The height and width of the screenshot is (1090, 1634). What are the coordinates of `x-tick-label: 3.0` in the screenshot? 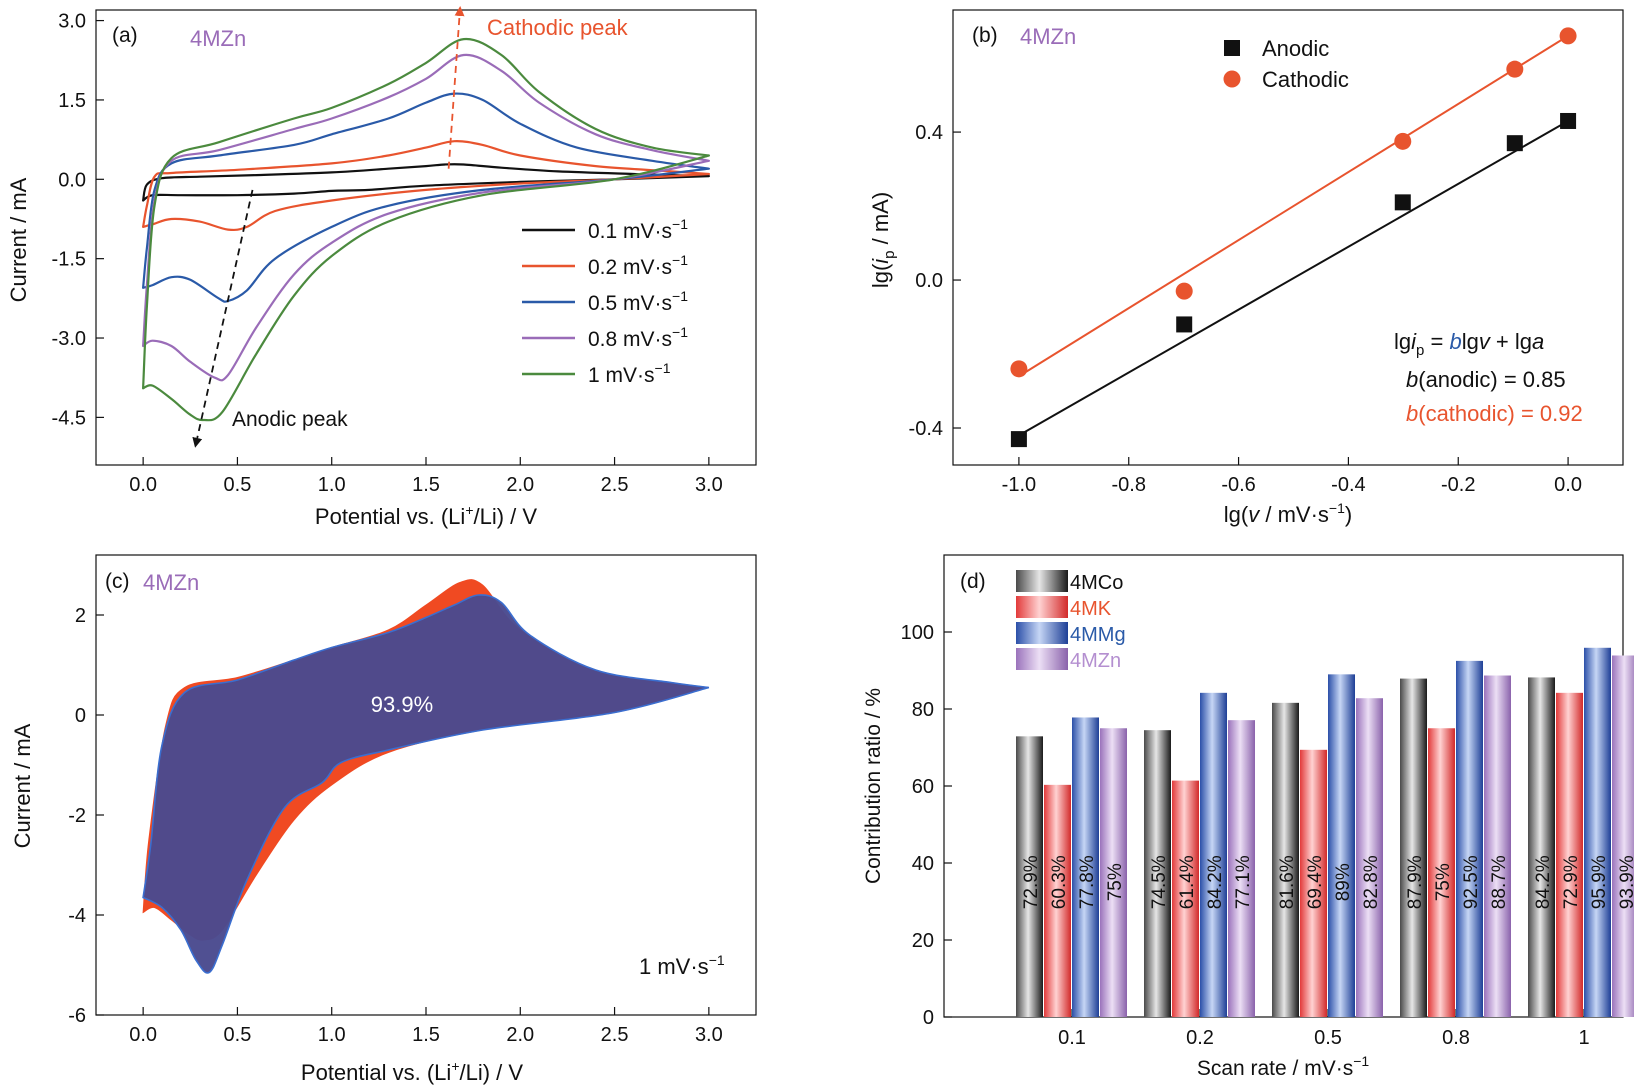 It's located at (709, 485).